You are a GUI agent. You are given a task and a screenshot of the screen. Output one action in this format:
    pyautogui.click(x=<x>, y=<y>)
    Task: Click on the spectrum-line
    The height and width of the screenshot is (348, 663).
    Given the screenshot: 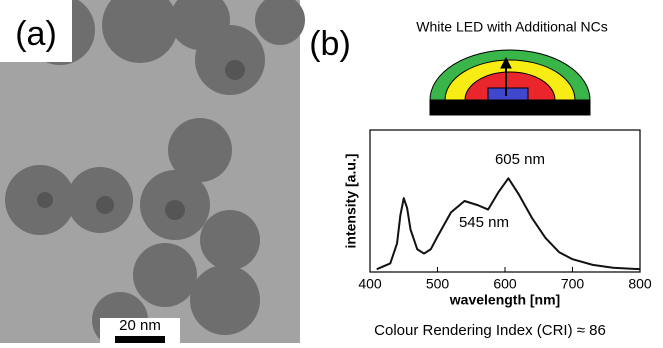 What is the action you would take?
    pyautogui.click(x=508, y=224)
    